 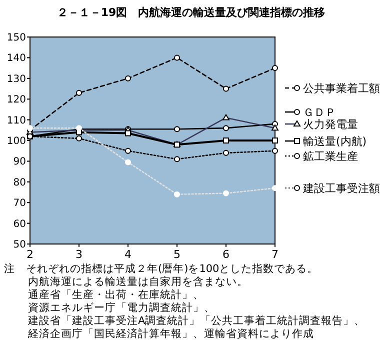 What do you see at coordinates (341, 88) in the screenshot?
I see `legend-label: 公共事業着工額` at bounding box center [341, 88].